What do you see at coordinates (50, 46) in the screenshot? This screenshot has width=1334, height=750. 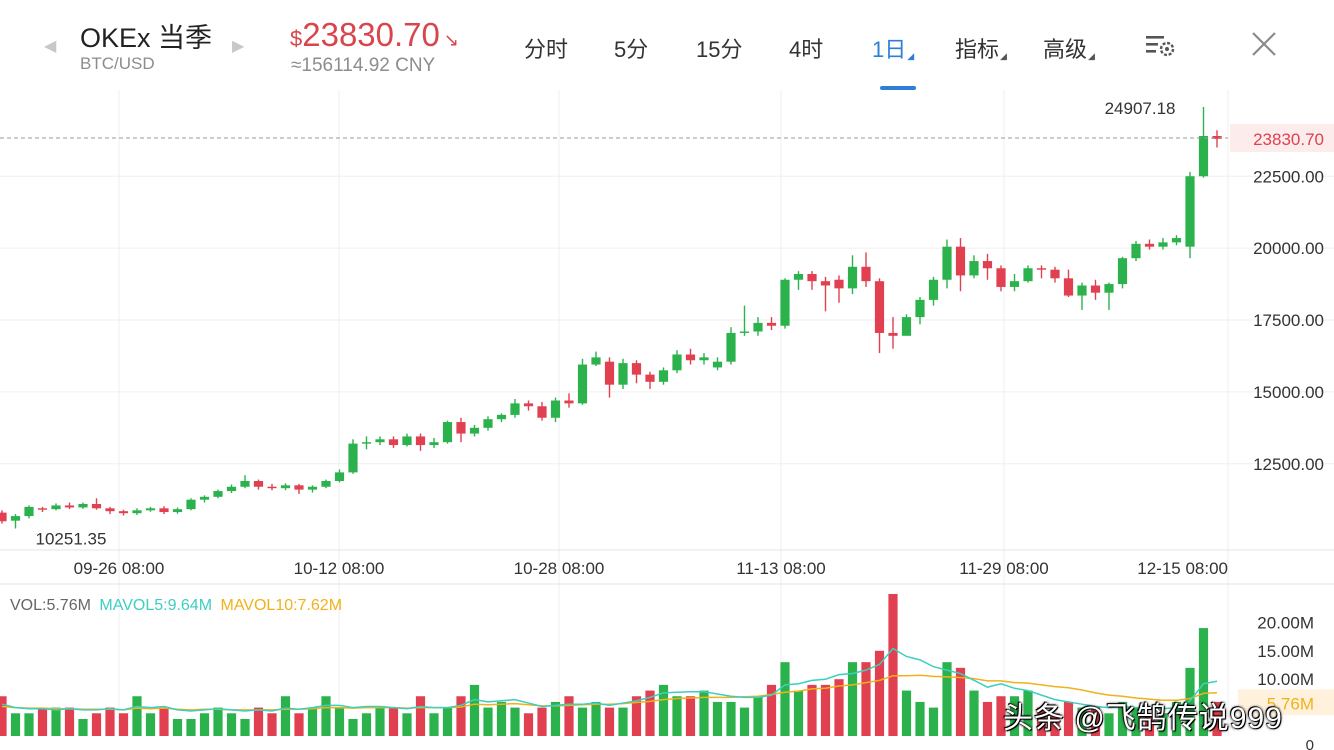 I see `prev-contract-arrow-icon: ◀` at bounding box center [50, 46].